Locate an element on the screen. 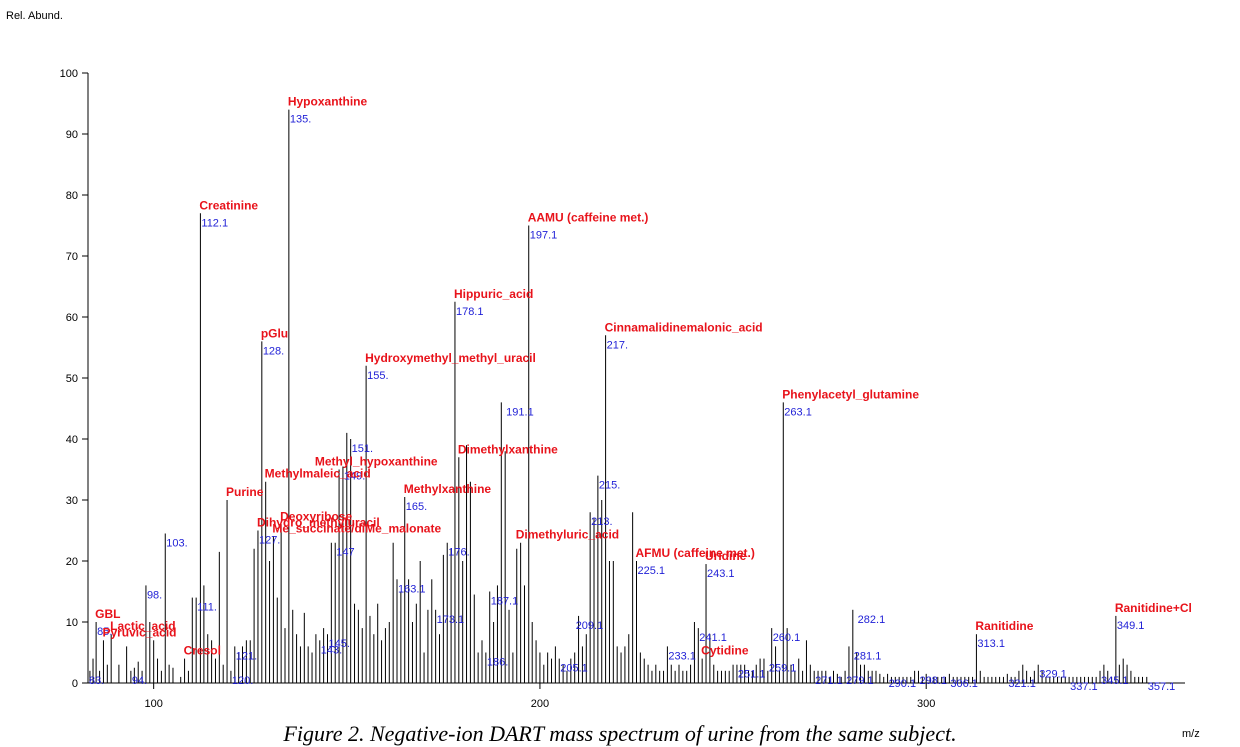 The width and height of the screenshot is (1240, 747). y-axis-label: Rel. Abund. is located at coordinates (34, 16).